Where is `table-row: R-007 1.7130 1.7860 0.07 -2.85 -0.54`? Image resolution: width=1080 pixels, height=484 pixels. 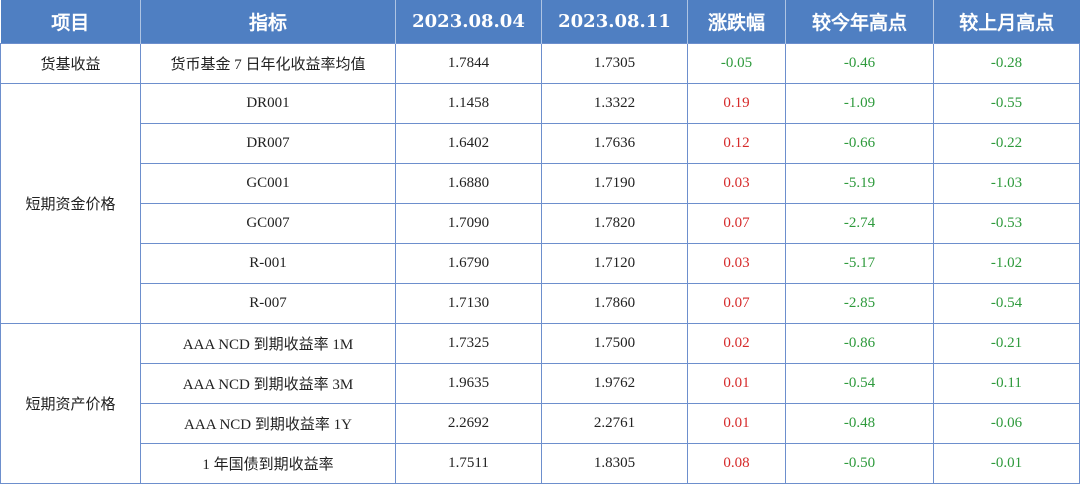 table-row: R-007 1.7130 1.7860 0.07 -2.85 -0.54 is located at coordinates (540, 303).